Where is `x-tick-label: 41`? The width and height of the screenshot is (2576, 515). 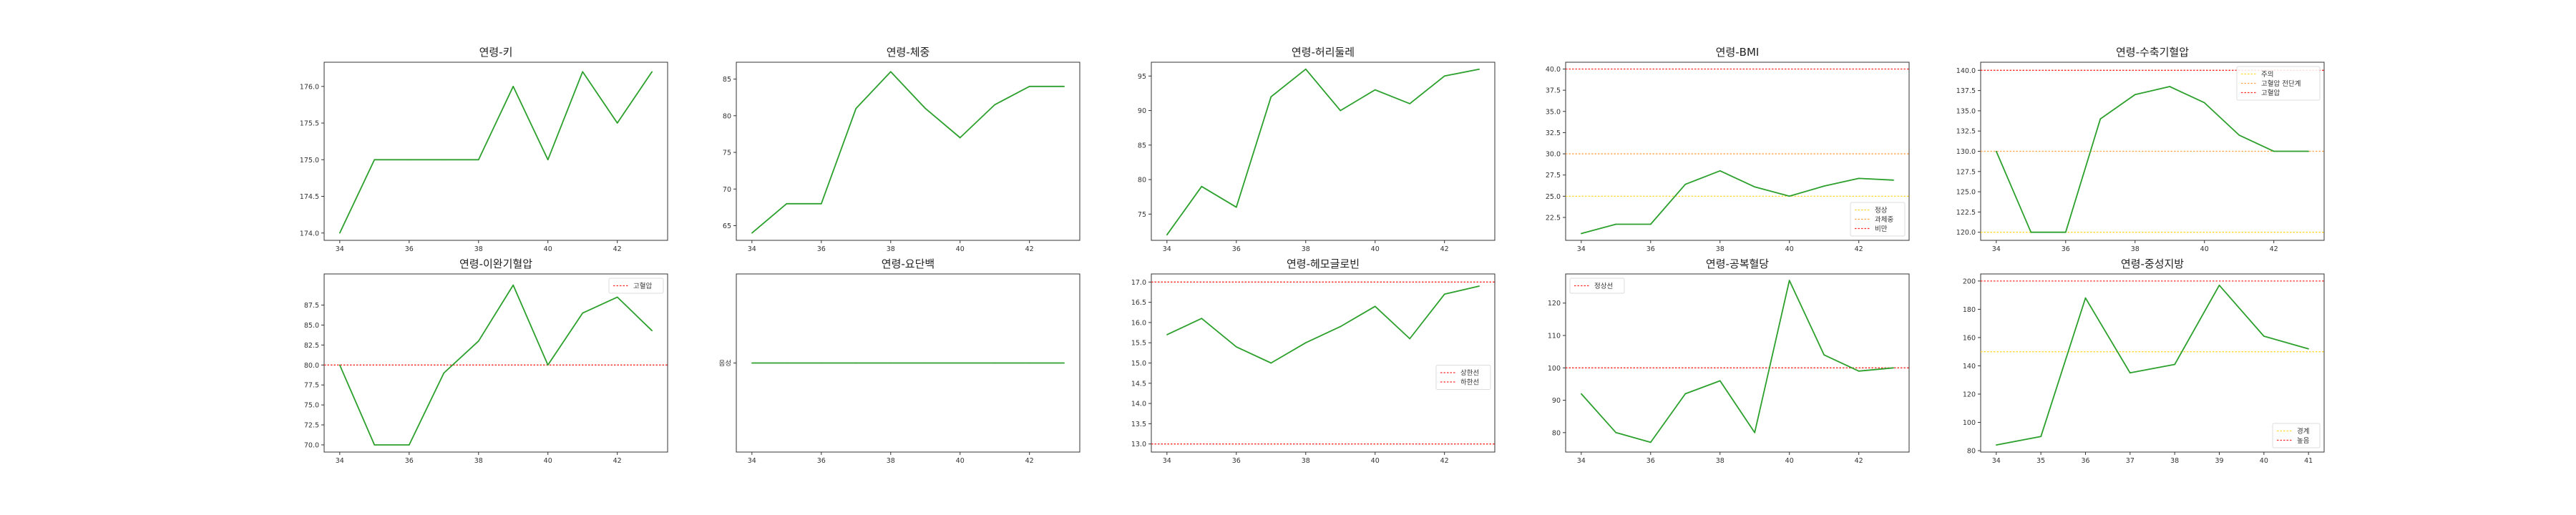 x-tick-label: 41 is located at coordinates (2308, 461).